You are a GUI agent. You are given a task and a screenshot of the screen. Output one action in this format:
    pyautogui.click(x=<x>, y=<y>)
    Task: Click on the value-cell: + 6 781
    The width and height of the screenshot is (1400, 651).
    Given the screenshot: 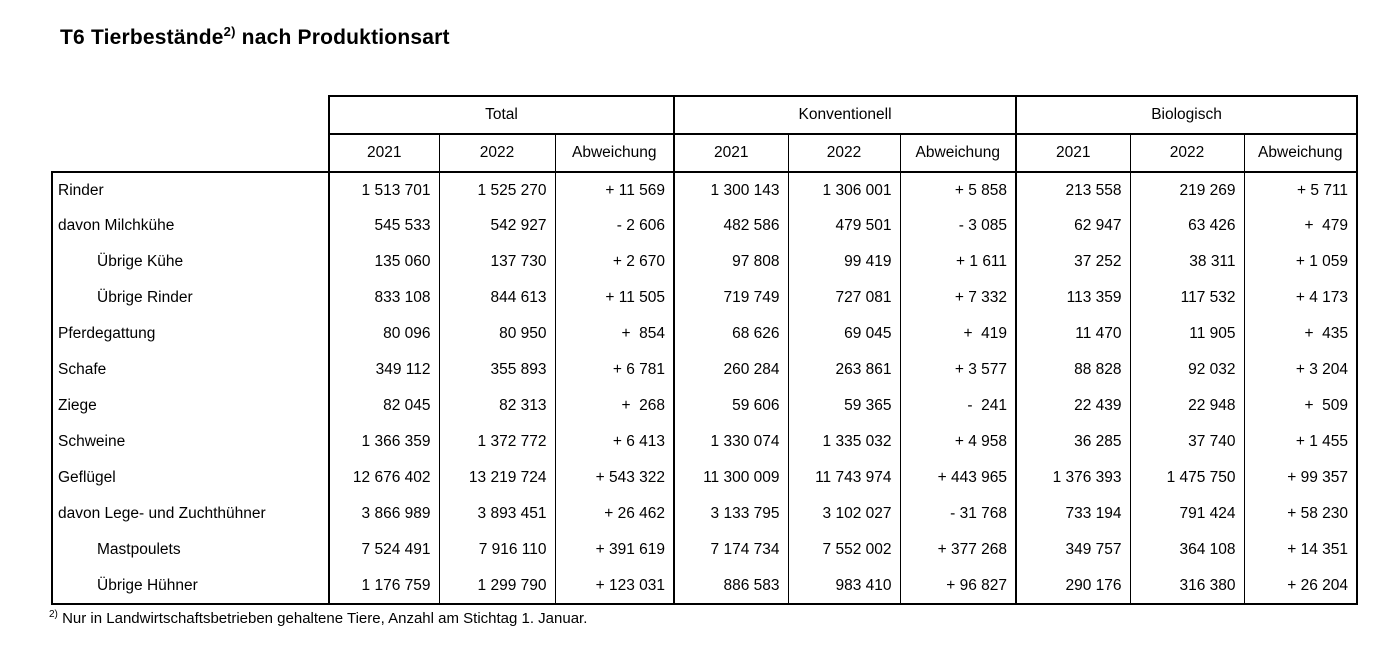 What is the action you would take?
    pyautogui.click(x=614, y=370)
    